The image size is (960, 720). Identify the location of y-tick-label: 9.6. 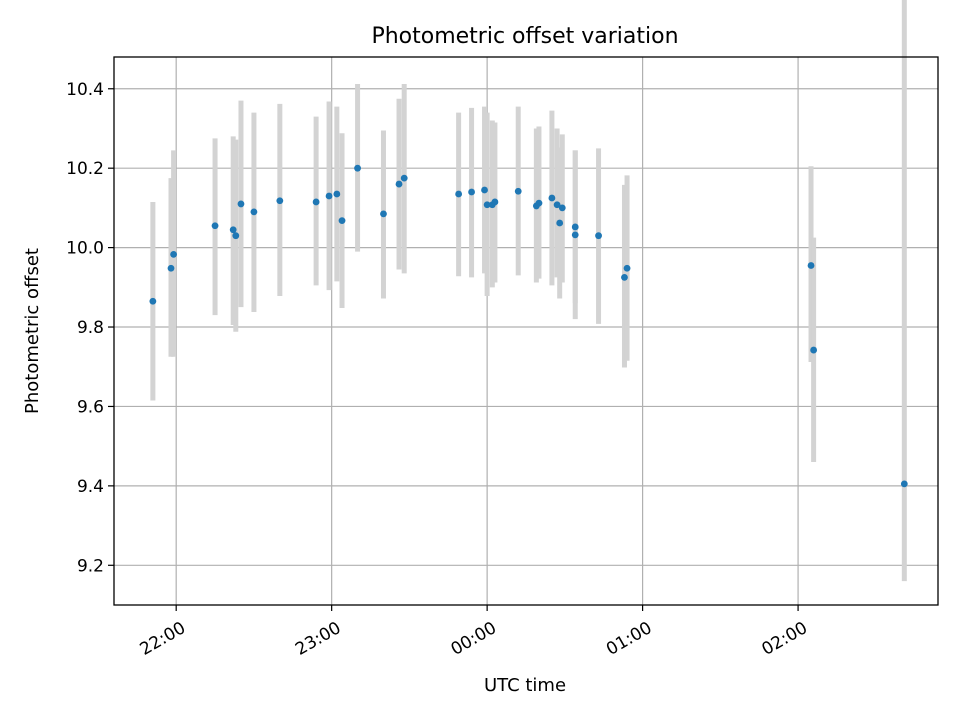
(90, 407).